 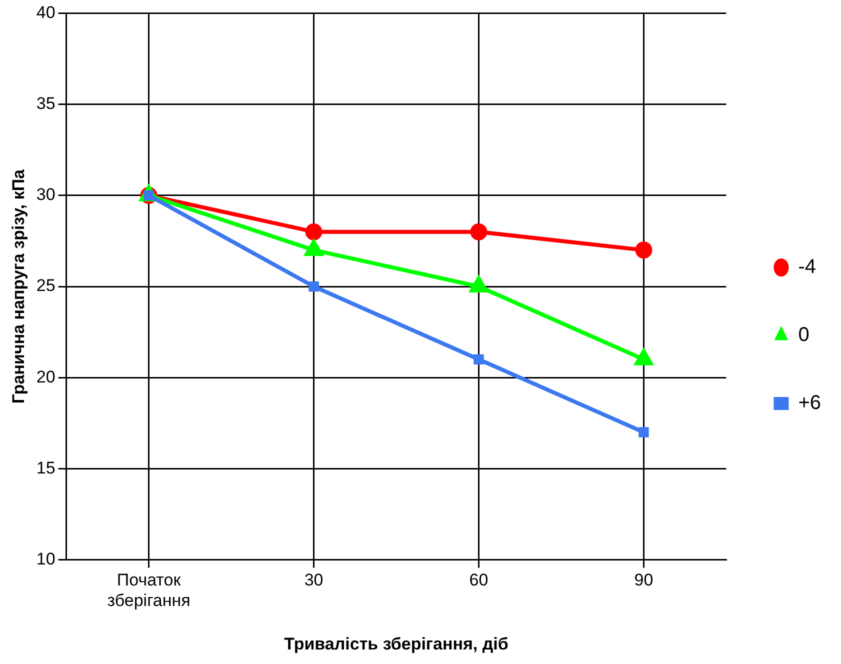 I want to click on legend-label: -4, so click(x=807, y=267).